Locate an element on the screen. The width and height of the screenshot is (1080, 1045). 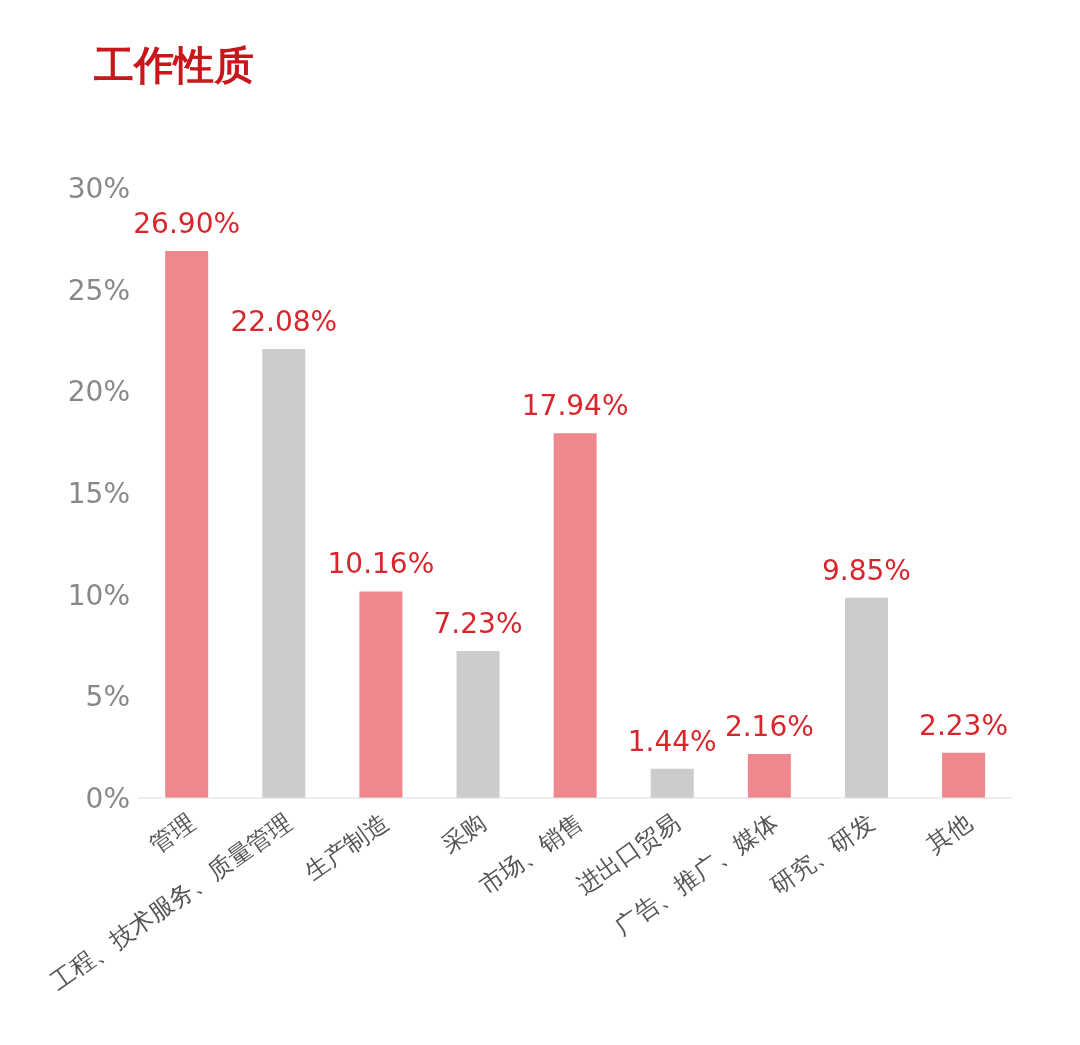
data-label: 22.08% is located at coordinates (284, 322).